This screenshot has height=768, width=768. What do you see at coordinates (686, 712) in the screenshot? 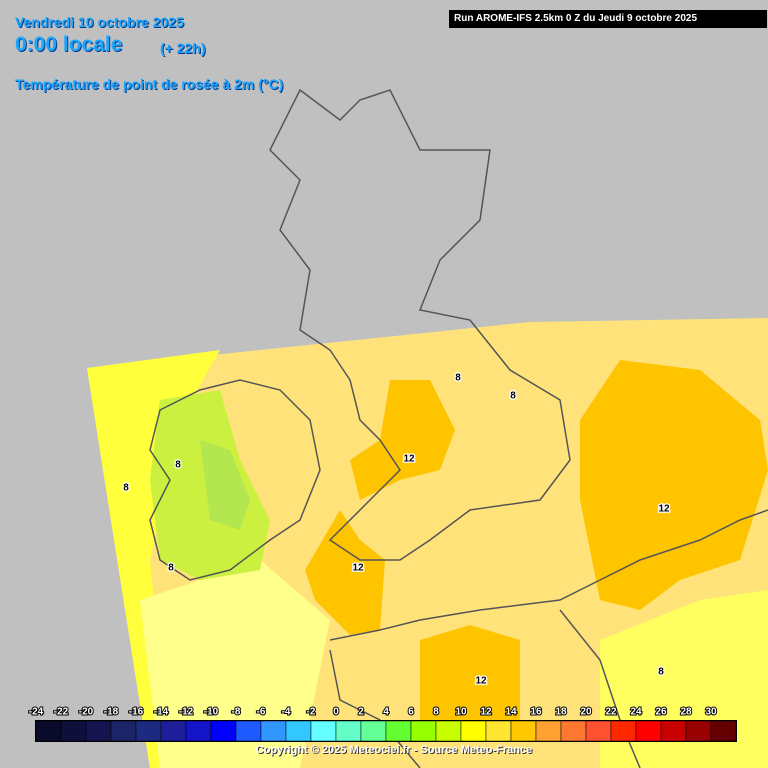
I see `colorbar-tick-label: 28` at bounding box center [686, 712].